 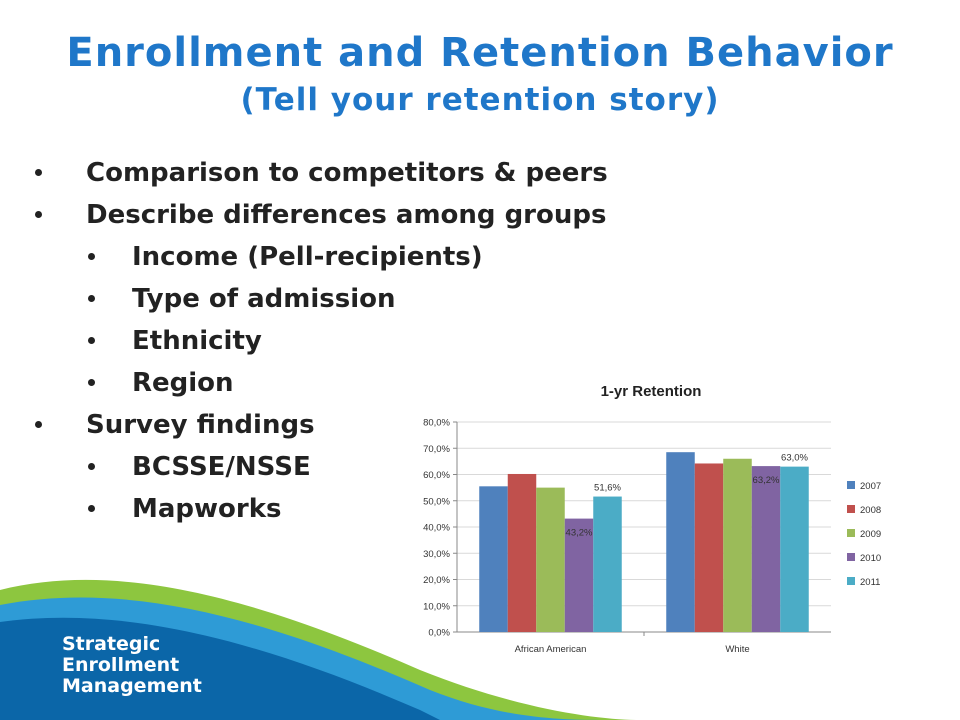 What do you see at coordinates (132, 686) in the screenshot?
I see `logo-line-3: Management` at bounding box center [132, 686].